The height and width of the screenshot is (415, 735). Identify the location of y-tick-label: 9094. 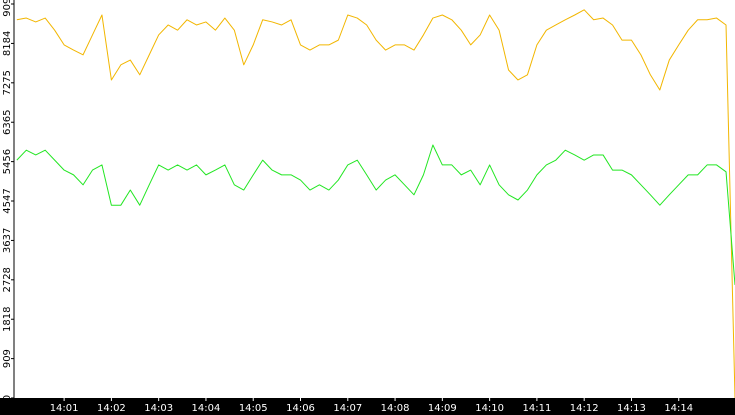
(7, 8).